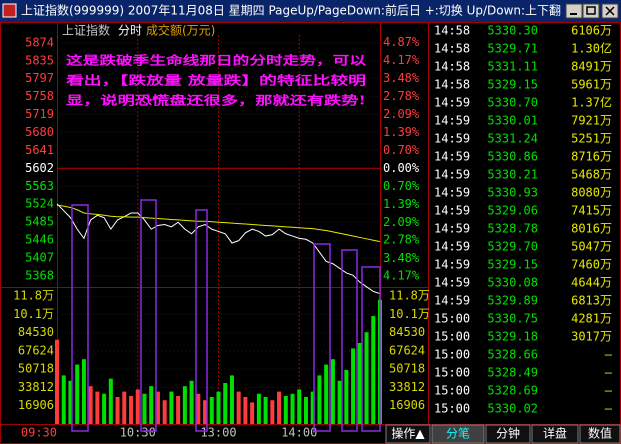 This screenshot has width=621, height=444. What do you see at coordinates (36, 350) in the screenshot?
I see `volume-tick-label: 67624` at bounding box center [36, 350].